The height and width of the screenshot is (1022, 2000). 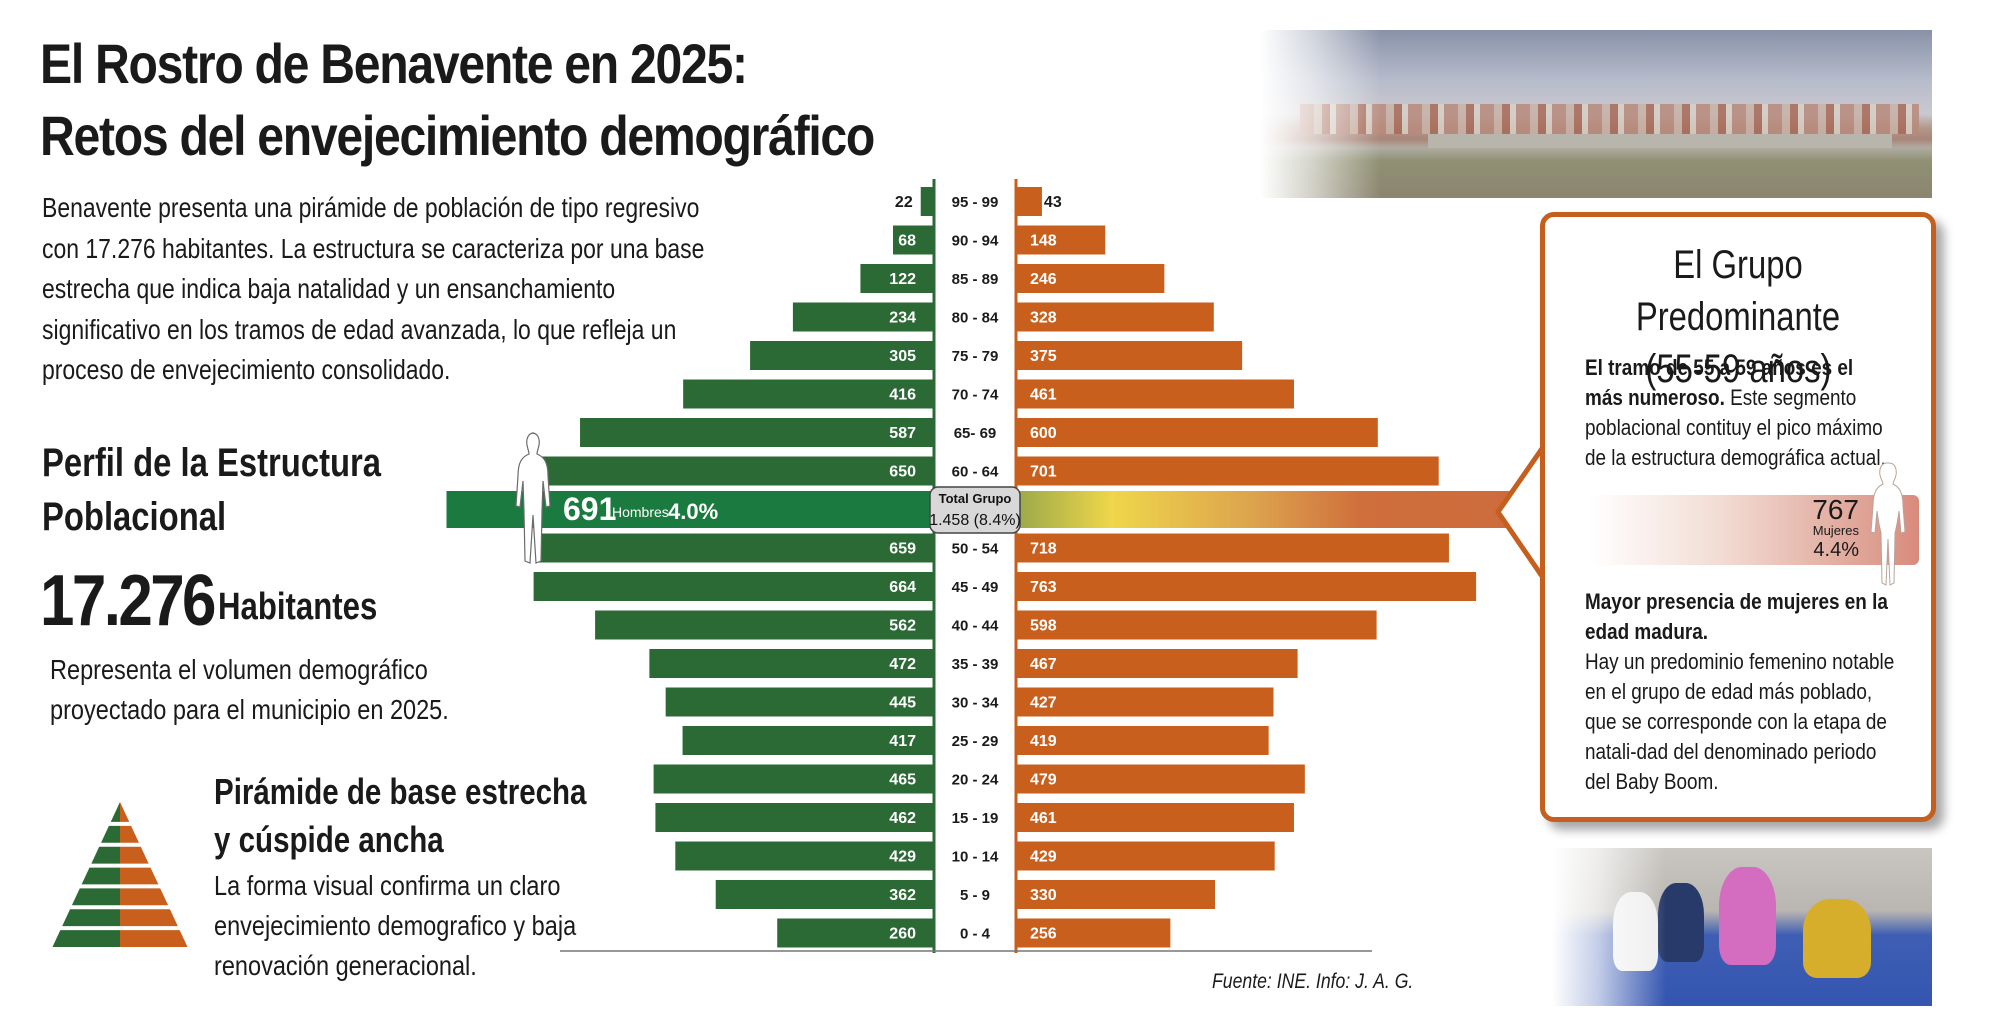 What do you see at coordinates (975, 703) in the screenshot?
I see `age-label-13: 30 - 34` at bounding box center [975, 703].